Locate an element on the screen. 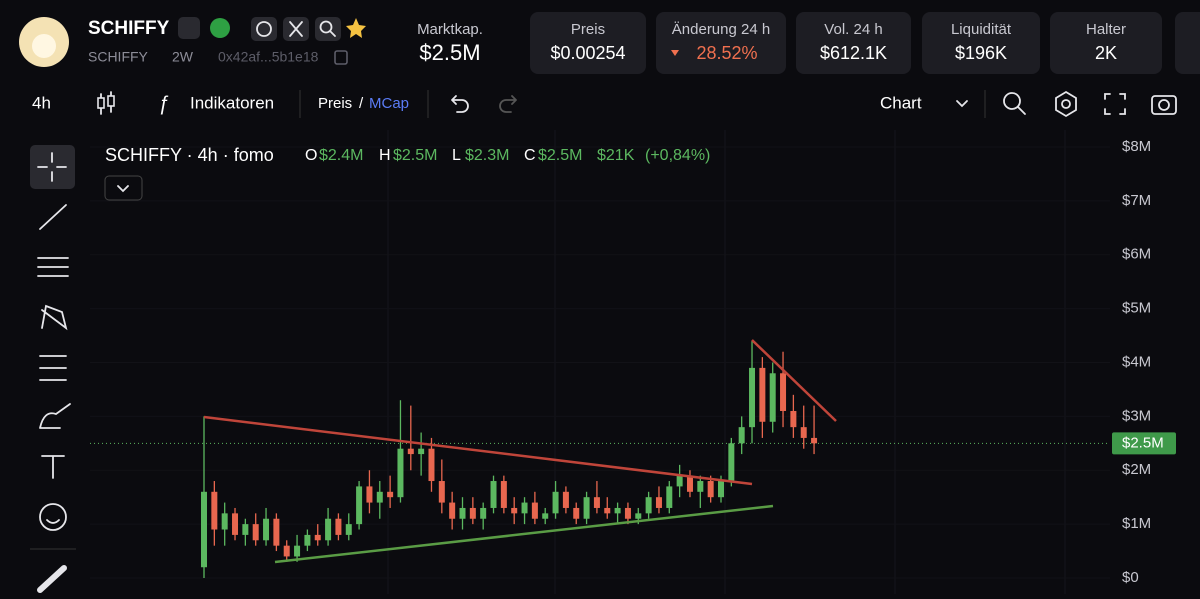 Image resolution: width=1200 pixels, height=599 pixels. brush-tool is located at coordinates (55, 416).